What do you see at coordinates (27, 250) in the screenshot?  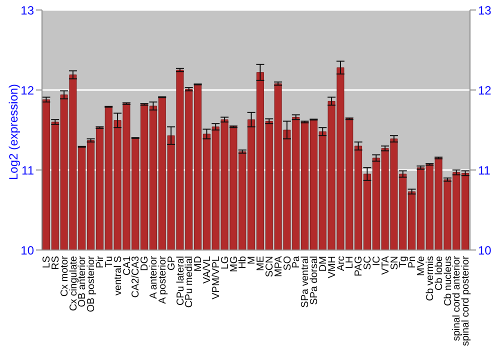 I see `y-tick-label: 10` at bounding box center [27, 250].